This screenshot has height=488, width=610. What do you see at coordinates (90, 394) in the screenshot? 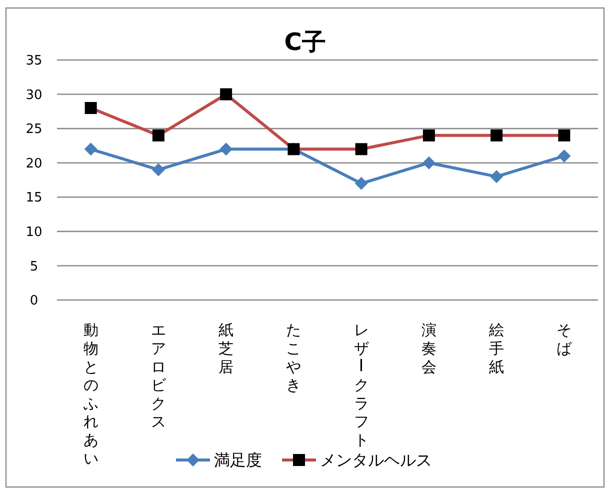
I see `x-tick-label: 動物とのふれあい` at bounding box center [90, 394].